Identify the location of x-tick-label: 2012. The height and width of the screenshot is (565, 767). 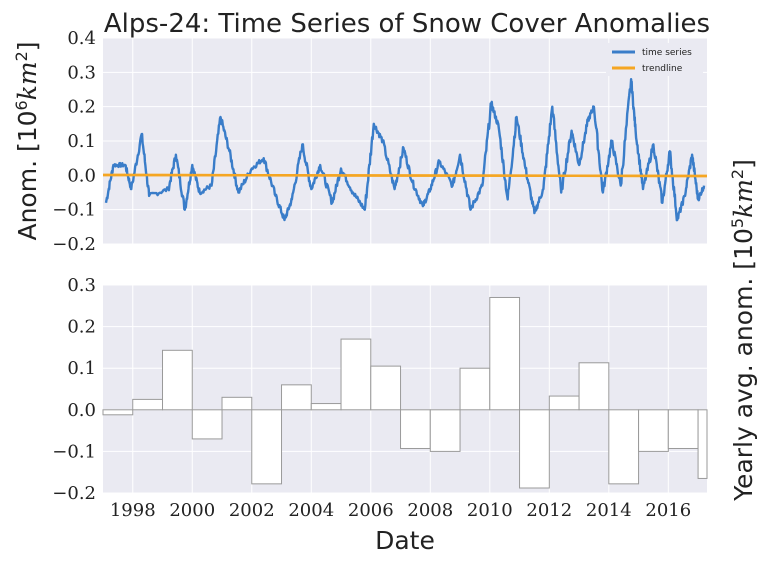
(549, 510).